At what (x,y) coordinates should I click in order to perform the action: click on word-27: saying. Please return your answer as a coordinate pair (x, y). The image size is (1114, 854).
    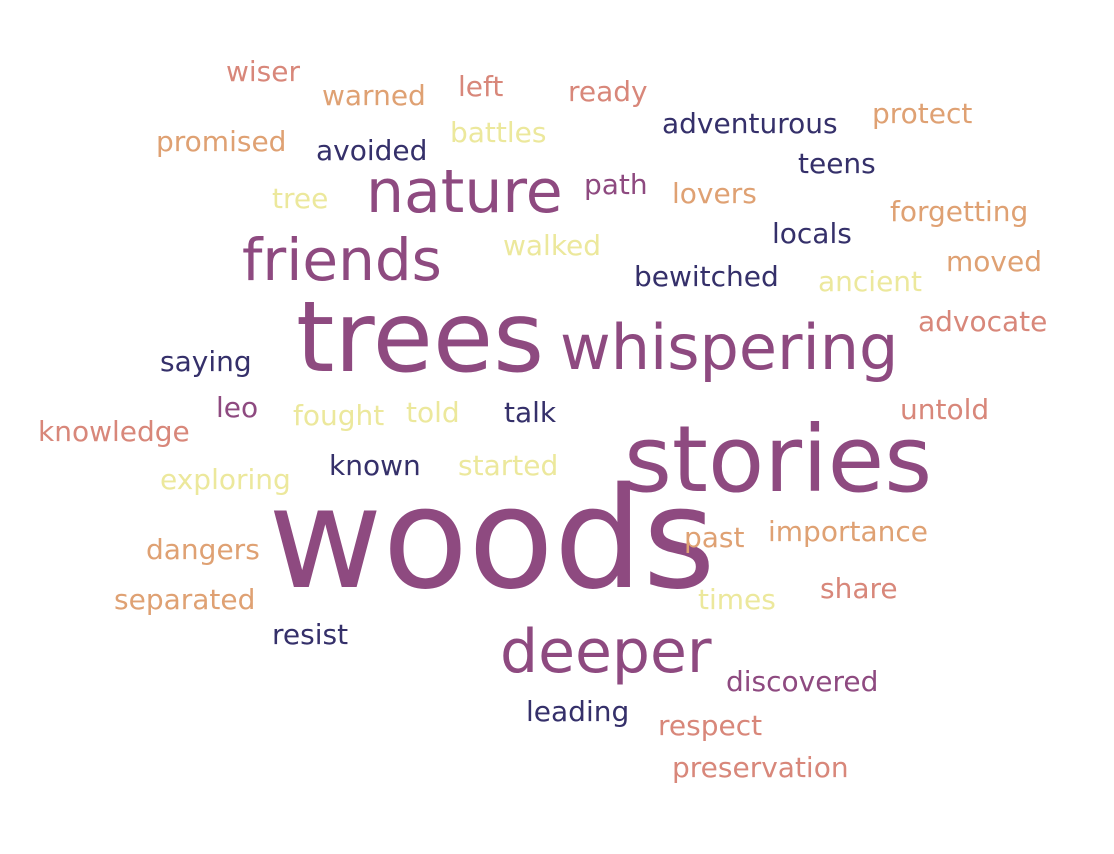
    Looking at the image, I should click on (206, 361).